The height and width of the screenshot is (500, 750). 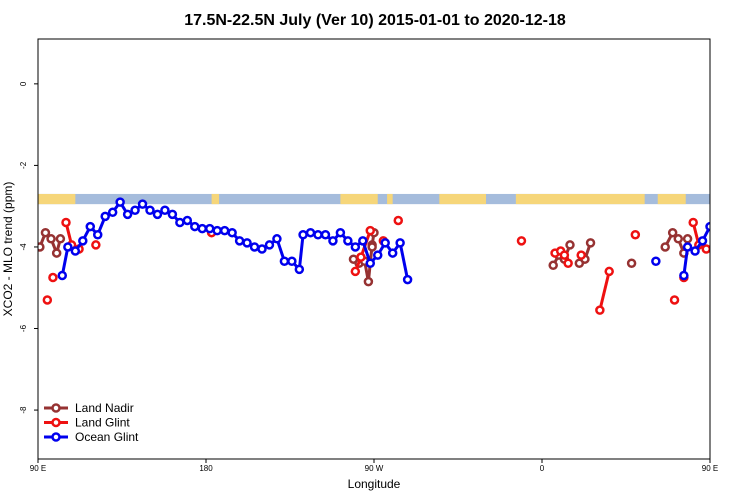 I want to click on x-tick-label: 90 E, so click(x=710, y=468).